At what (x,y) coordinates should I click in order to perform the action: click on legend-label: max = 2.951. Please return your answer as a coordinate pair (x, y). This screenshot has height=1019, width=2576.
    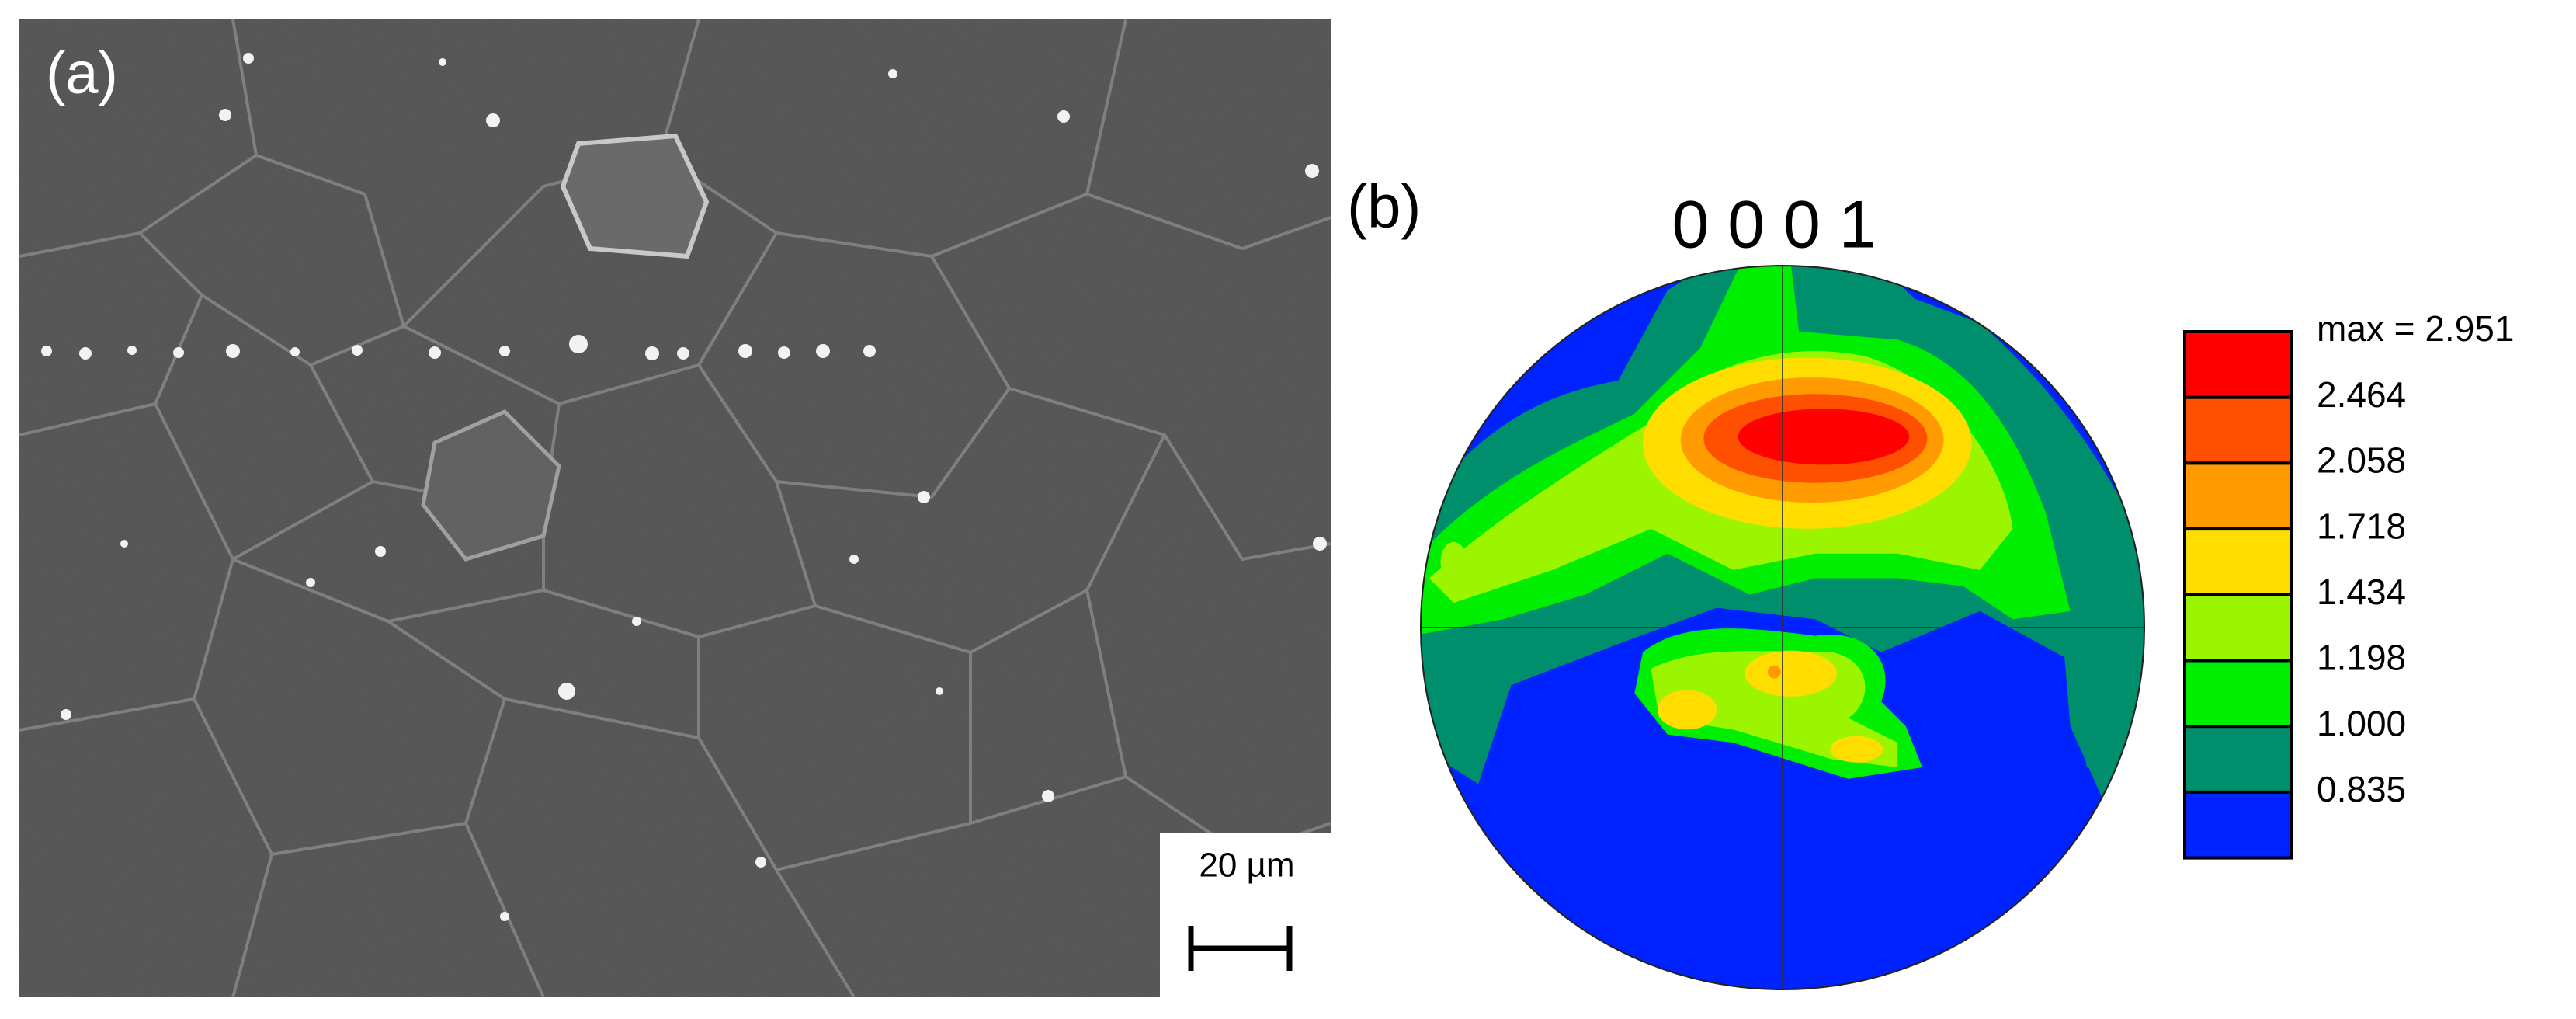
    Looking at the image, I should click on (2415, 328).